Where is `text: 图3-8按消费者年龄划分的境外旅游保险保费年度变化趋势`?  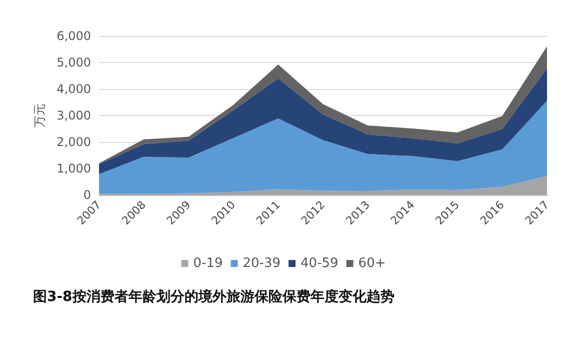
text: 图3-8按消费者年龄划分的境外旅游保险保费年度变化趋势 is located at coordinates (213, 296).